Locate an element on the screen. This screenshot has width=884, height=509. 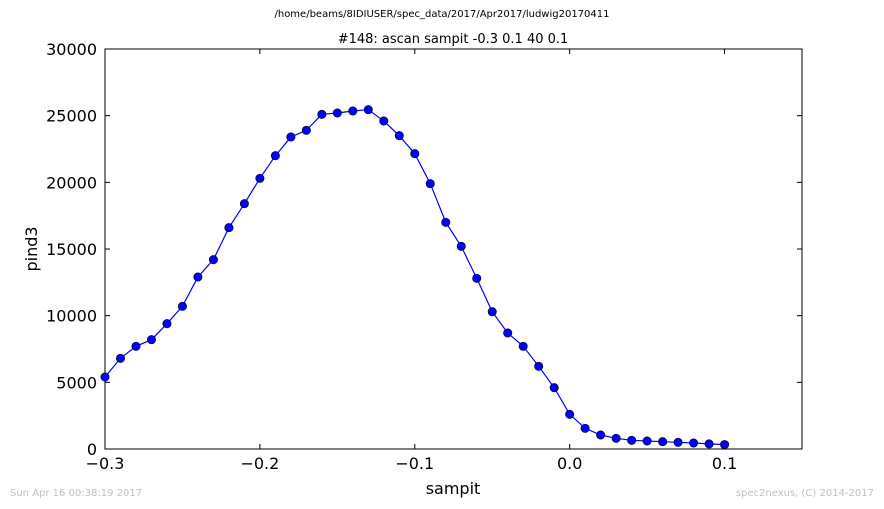
y-tick-label: 30000 is located at coordinates (71, 49).